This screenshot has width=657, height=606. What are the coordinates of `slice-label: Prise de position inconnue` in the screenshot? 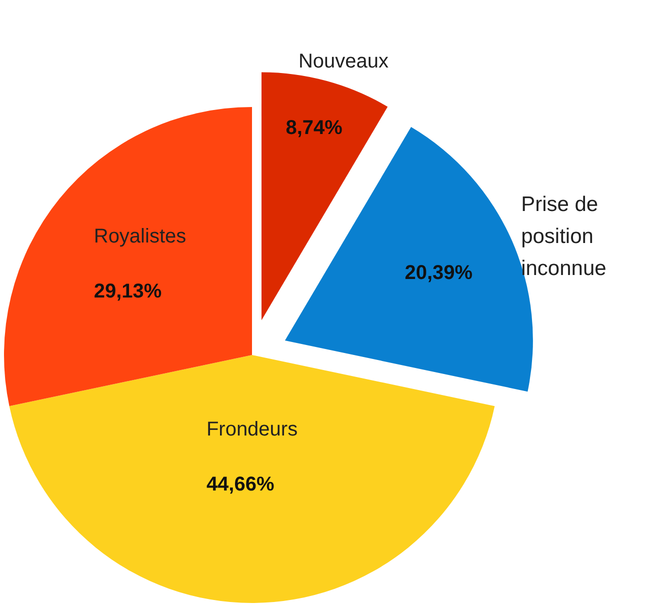 It's located at (563, 236).